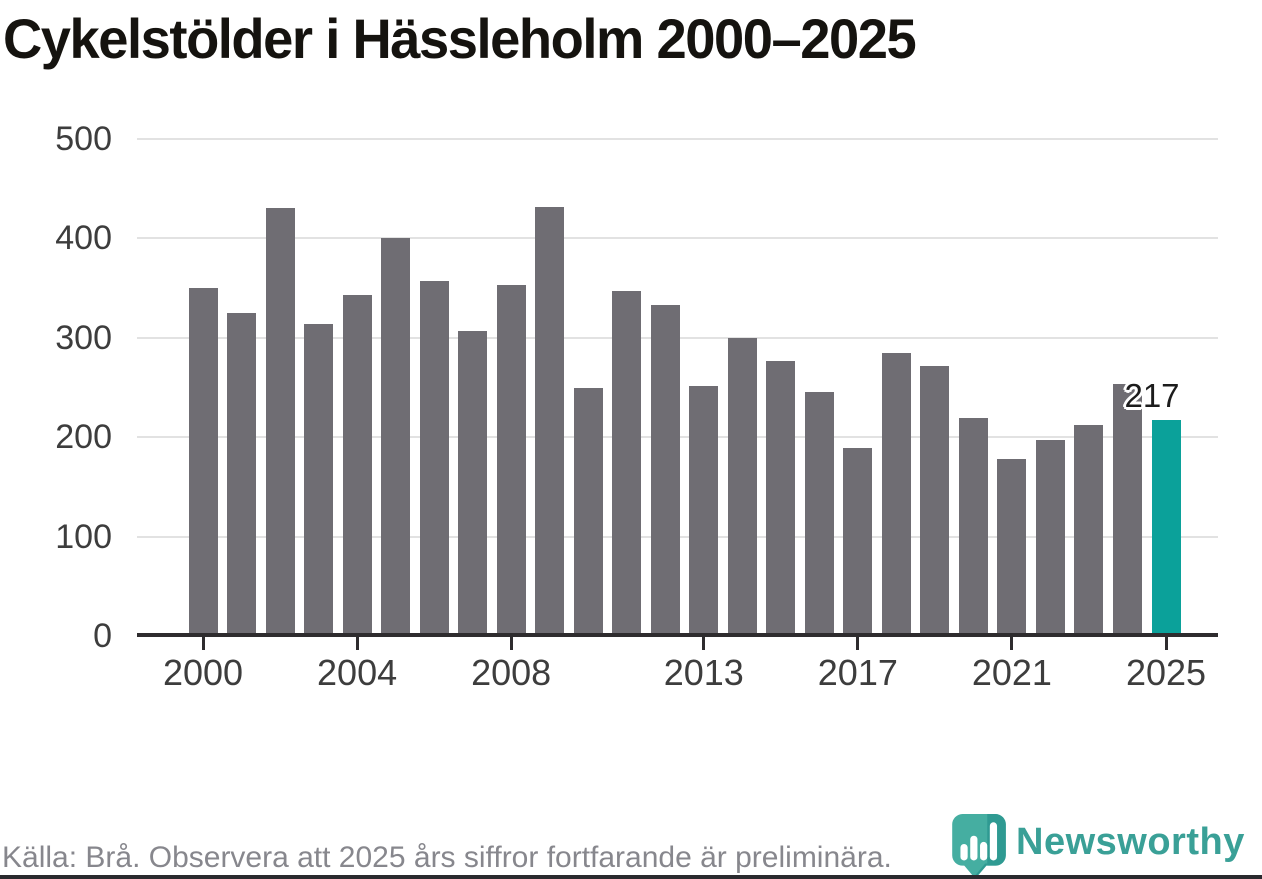 The width and height of the screenshot is (1262, 879). I want to click on newsworthy-pin-barchart-icon, so click(979, 846).